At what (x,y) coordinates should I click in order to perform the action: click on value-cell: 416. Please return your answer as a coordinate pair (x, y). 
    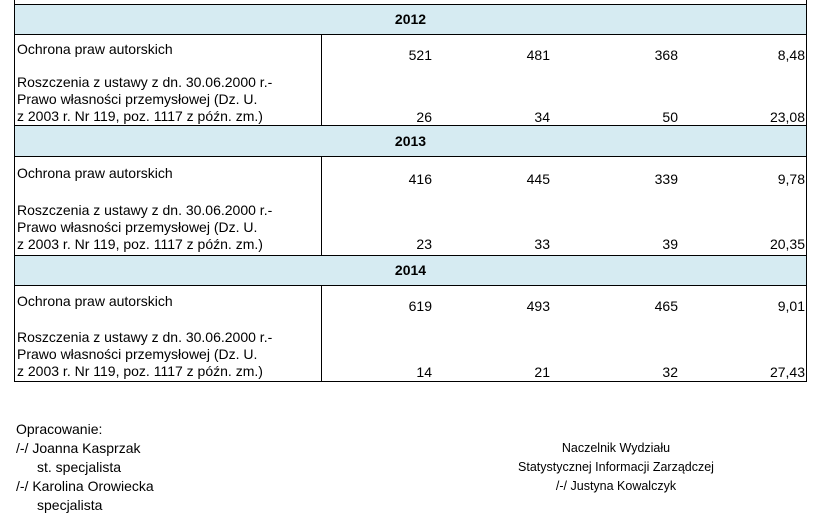
    Looking at the image, I should click on (420, 179).